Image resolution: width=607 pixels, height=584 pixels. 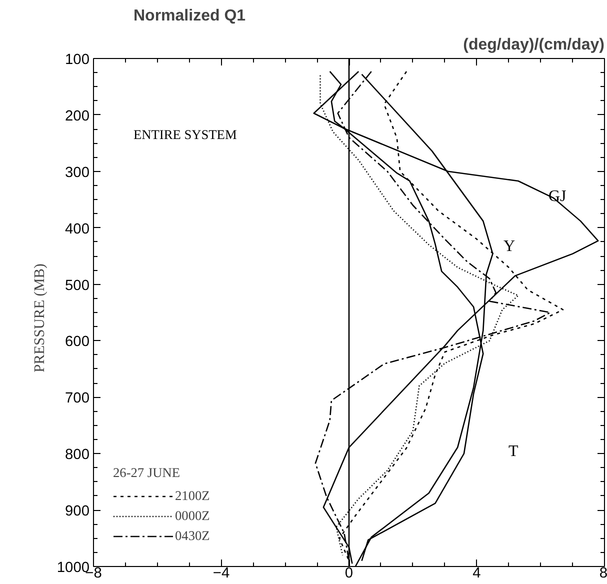 I want to click on chart-subtitle: (deg/day)/(cm/day), so click(x=533, y=45).